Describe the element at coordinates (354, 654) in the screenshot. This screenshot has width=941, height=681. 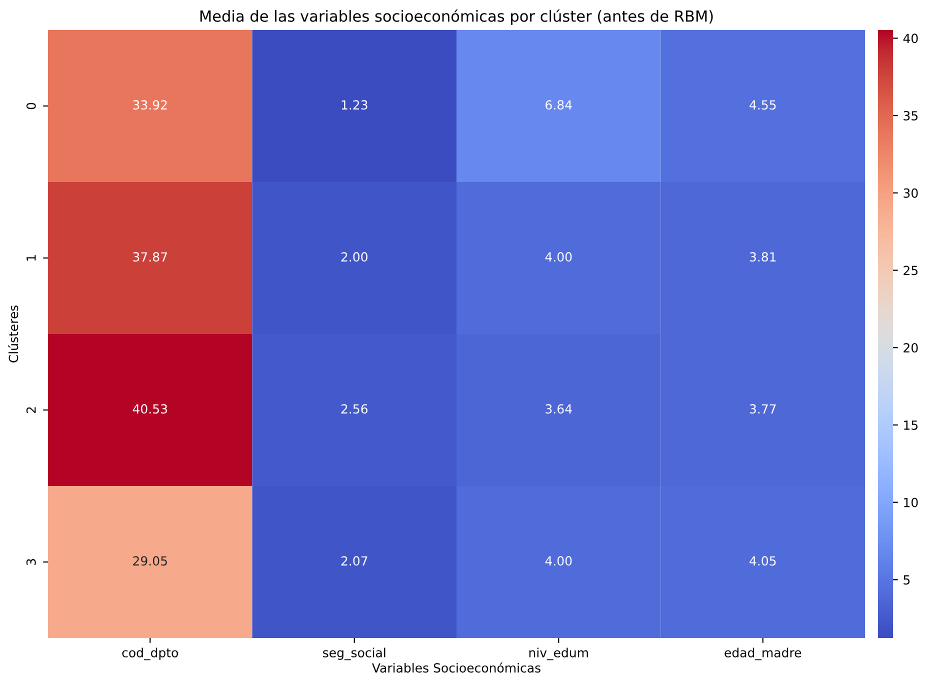
I see `x-tick-label: seg_social` at that location.